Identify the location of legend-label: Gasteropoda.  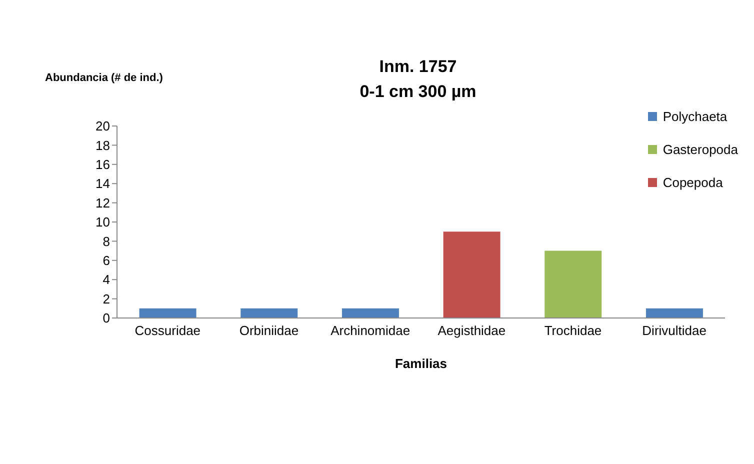
(700, 149).